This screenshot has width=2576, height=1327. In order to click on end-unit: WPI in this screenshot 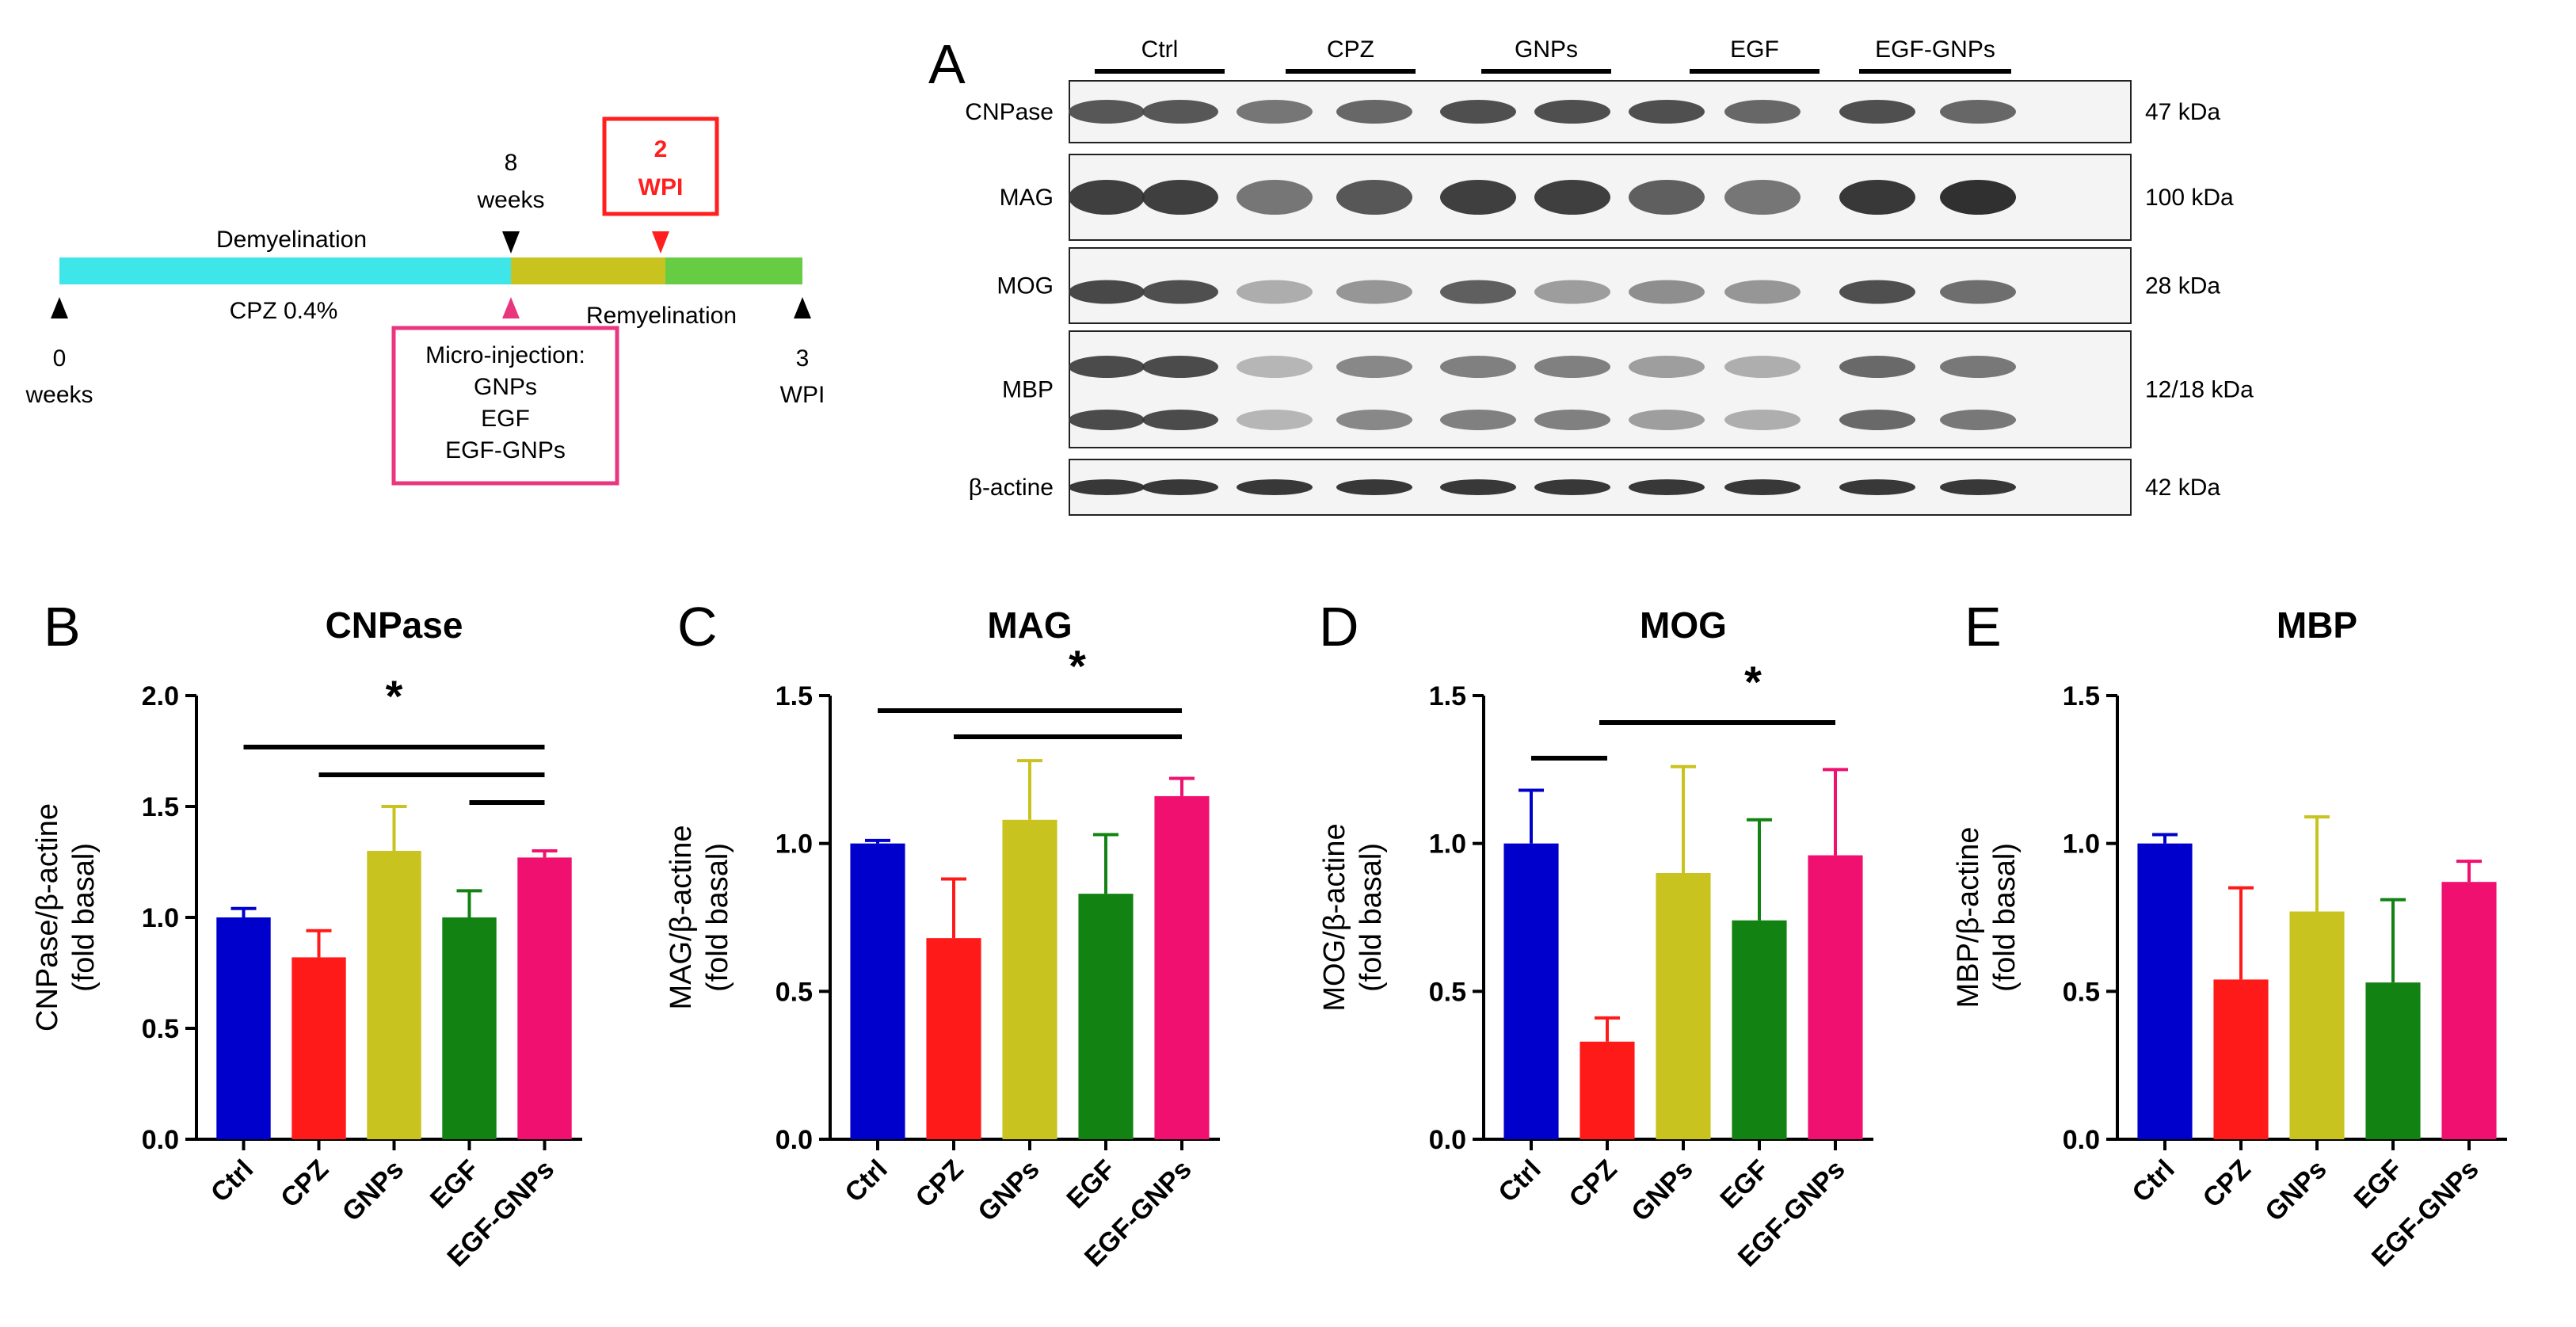, I will do `click(802, 395)`.